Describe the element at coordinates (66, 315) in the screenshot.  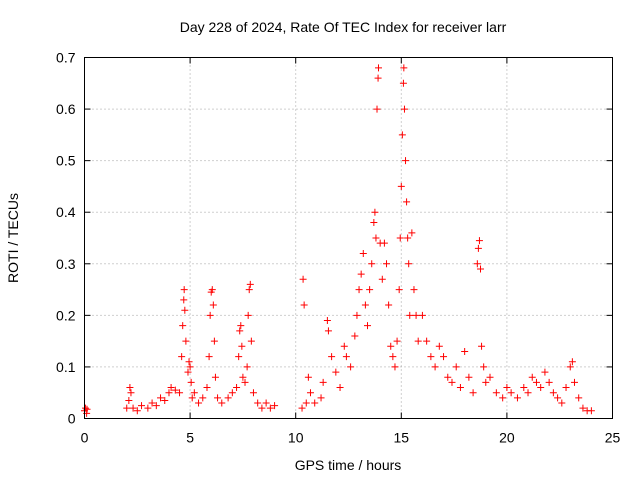
I see `y-tick-label: 0.2` at that location.